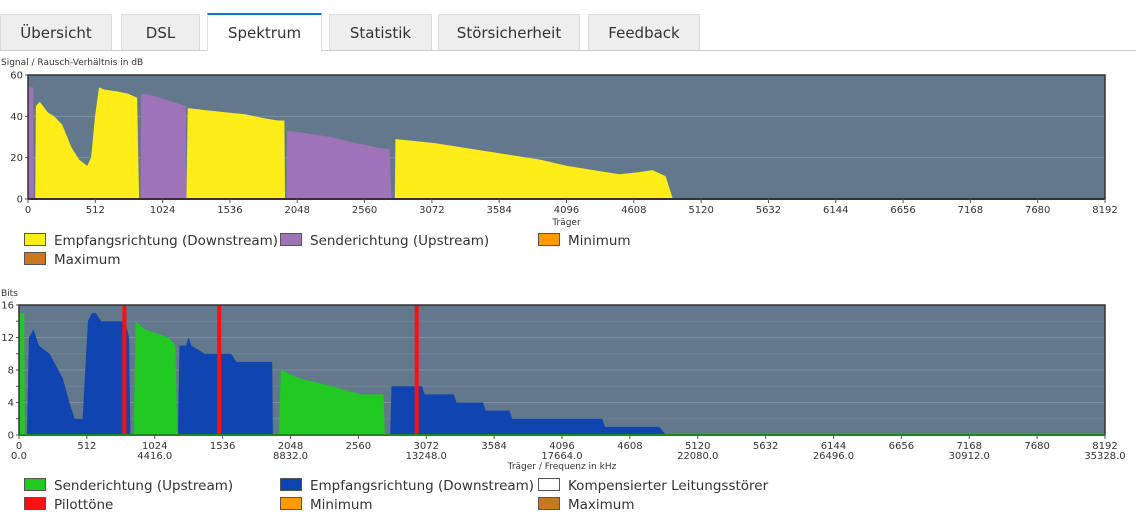 Image resolution: width=1136 pixels, height=524 pixels. I want to click on legend-item: Kompensierter Leitungsstörer, so click(653, 486).